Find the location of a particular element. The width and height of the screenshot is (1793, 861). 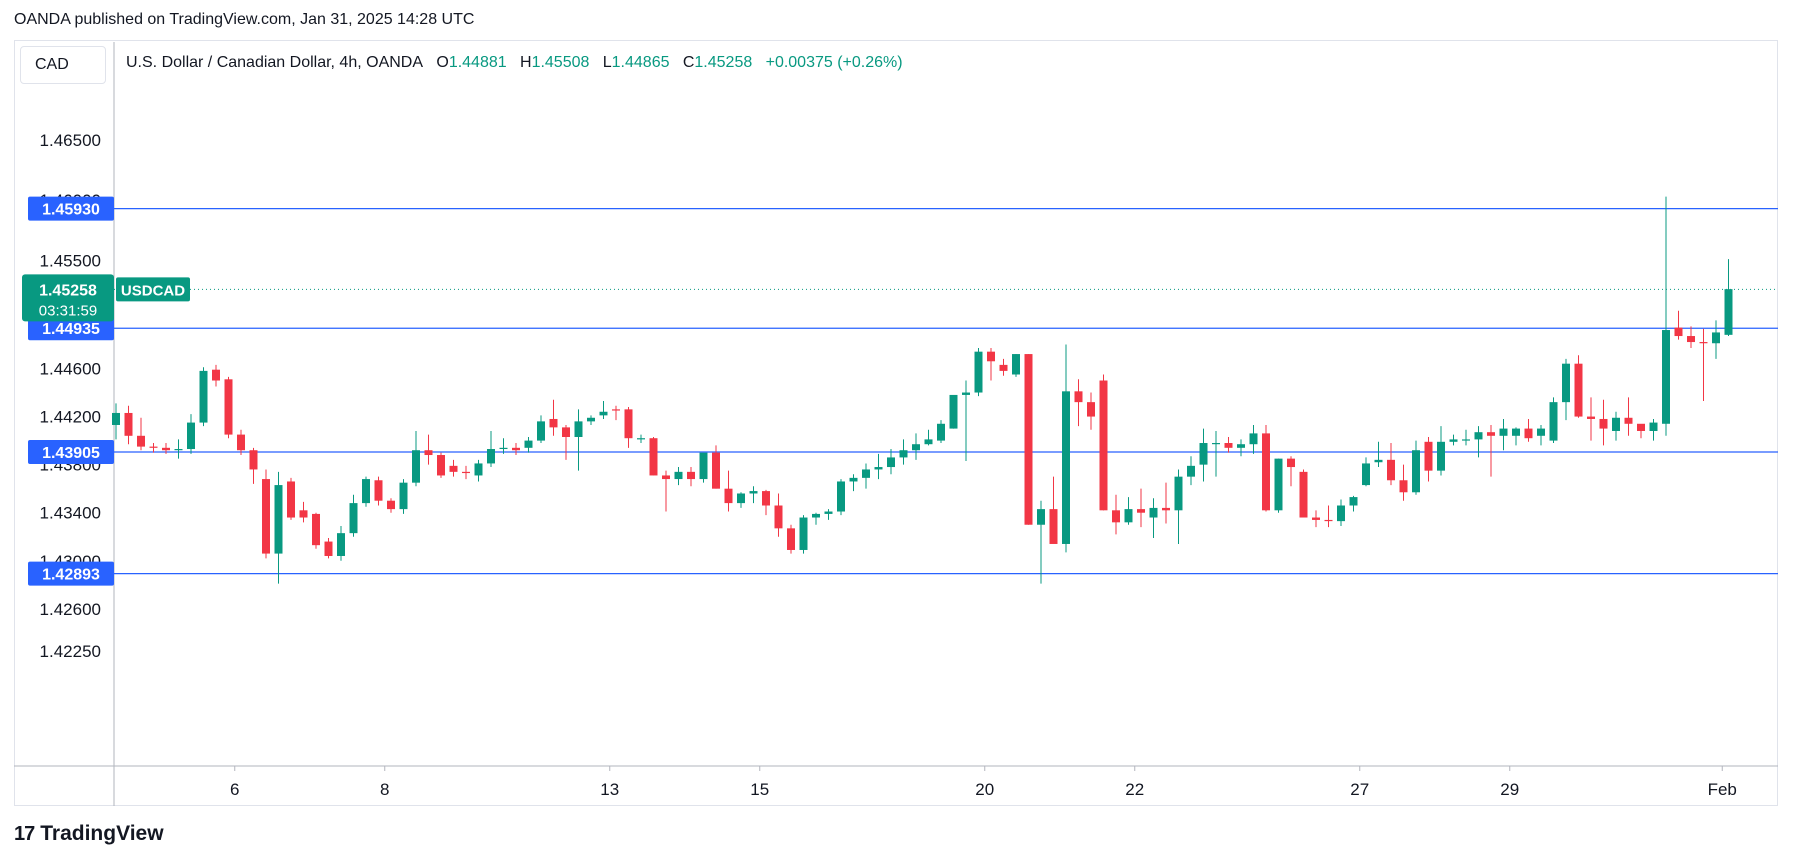

tradingview-logo-icon: 17 is located at coordinates (24, 833).